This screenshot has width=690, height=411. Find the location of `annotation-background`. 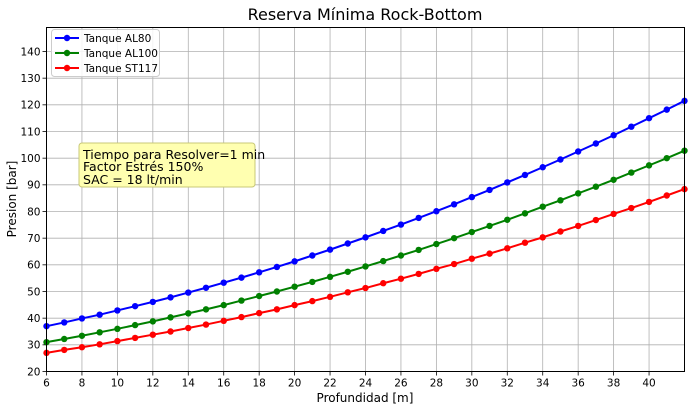

annotation-background is located at coordinates (167, 165).